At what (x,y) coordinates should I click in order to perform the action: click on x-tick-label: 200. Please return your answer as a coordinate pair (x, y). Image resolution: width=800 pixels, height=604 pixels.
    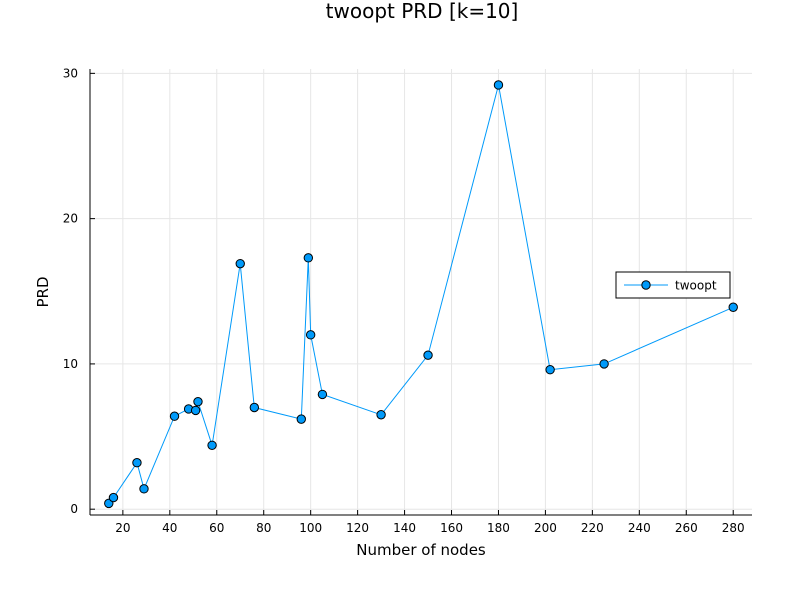
    Looking at the image, I should click on (545, 528).